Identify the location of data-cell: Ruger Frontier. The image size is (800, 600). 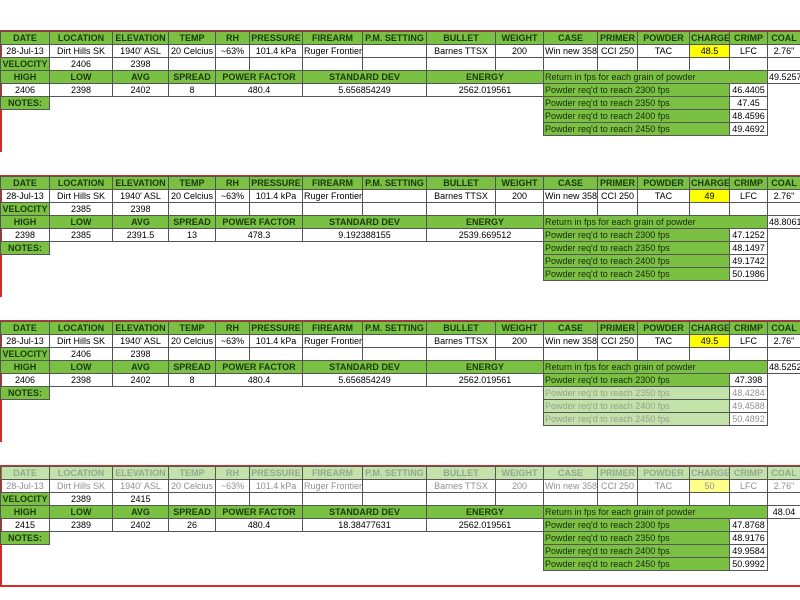
(332, 196).